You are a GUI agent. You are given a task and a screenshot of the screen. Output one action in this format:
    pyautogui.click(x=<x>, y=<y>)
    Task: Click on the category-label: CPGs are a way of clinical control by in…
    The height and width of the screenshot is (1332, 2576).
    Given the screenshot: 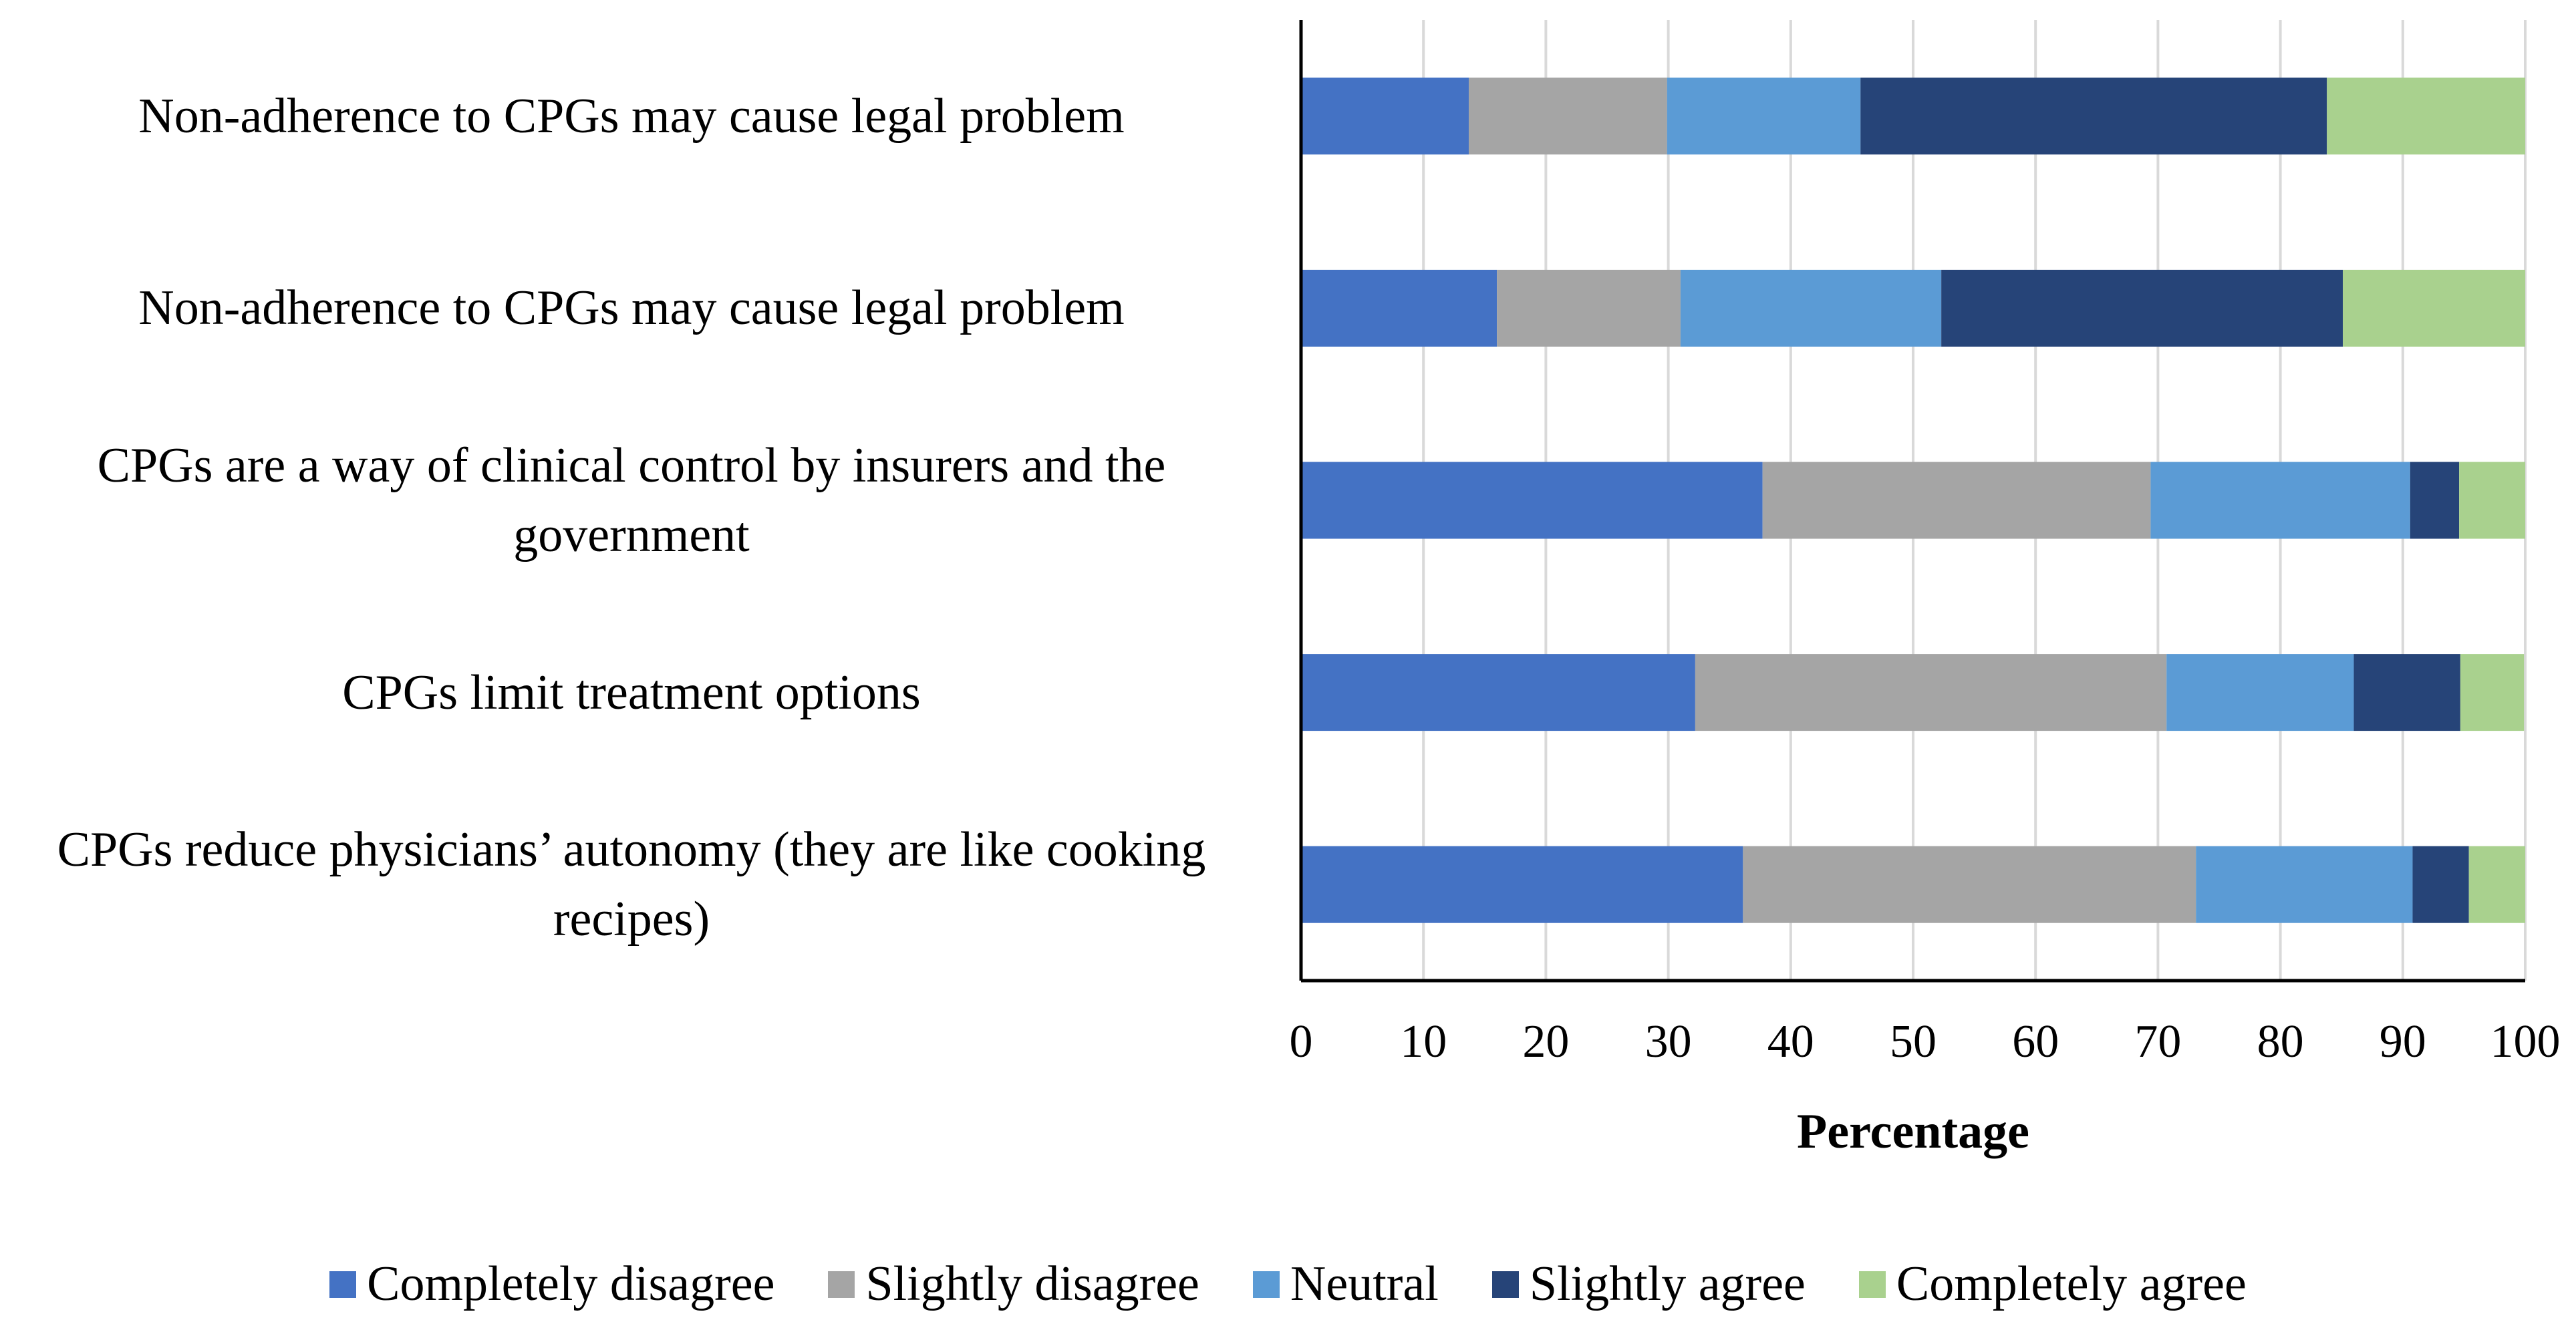 What is the action you would take?
    pyautogui.click(x=631, y=500)
    